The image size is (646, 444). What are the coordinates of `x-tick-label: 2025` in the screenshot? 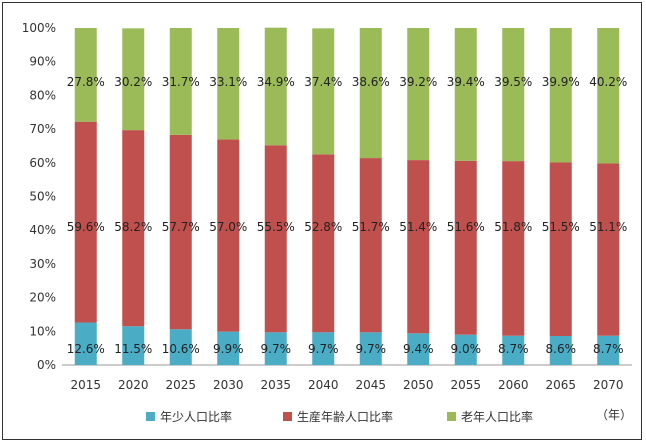 It's located at (180, 385).